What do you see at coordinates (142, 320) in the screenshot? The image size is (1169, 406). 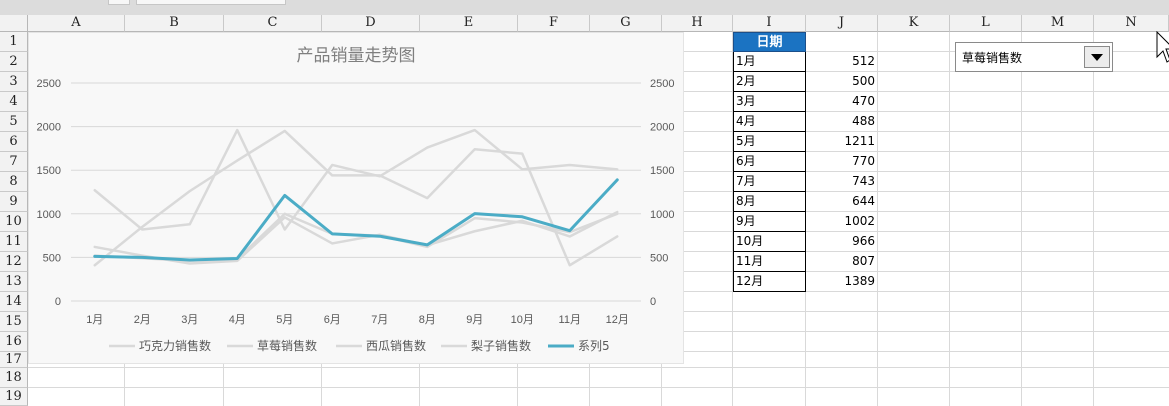 I see `x-tick-label: 2月` at bounding box center [142, 320].